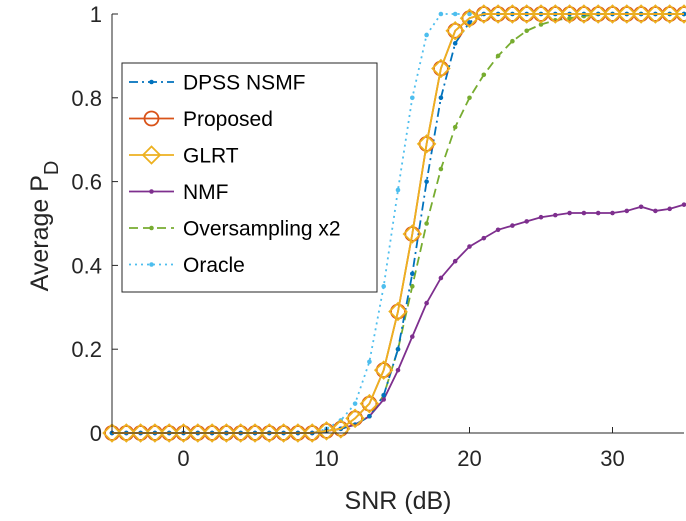 The width and height of the screenshot is (686, 521). I want to click on y-tick-label: 0.2, so click(86, 349).